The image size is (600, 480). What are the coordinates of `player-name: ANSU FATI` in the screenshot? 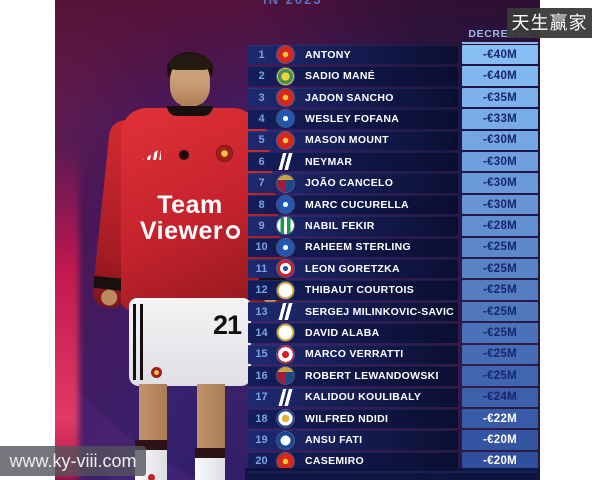 It's located at (334, 440).